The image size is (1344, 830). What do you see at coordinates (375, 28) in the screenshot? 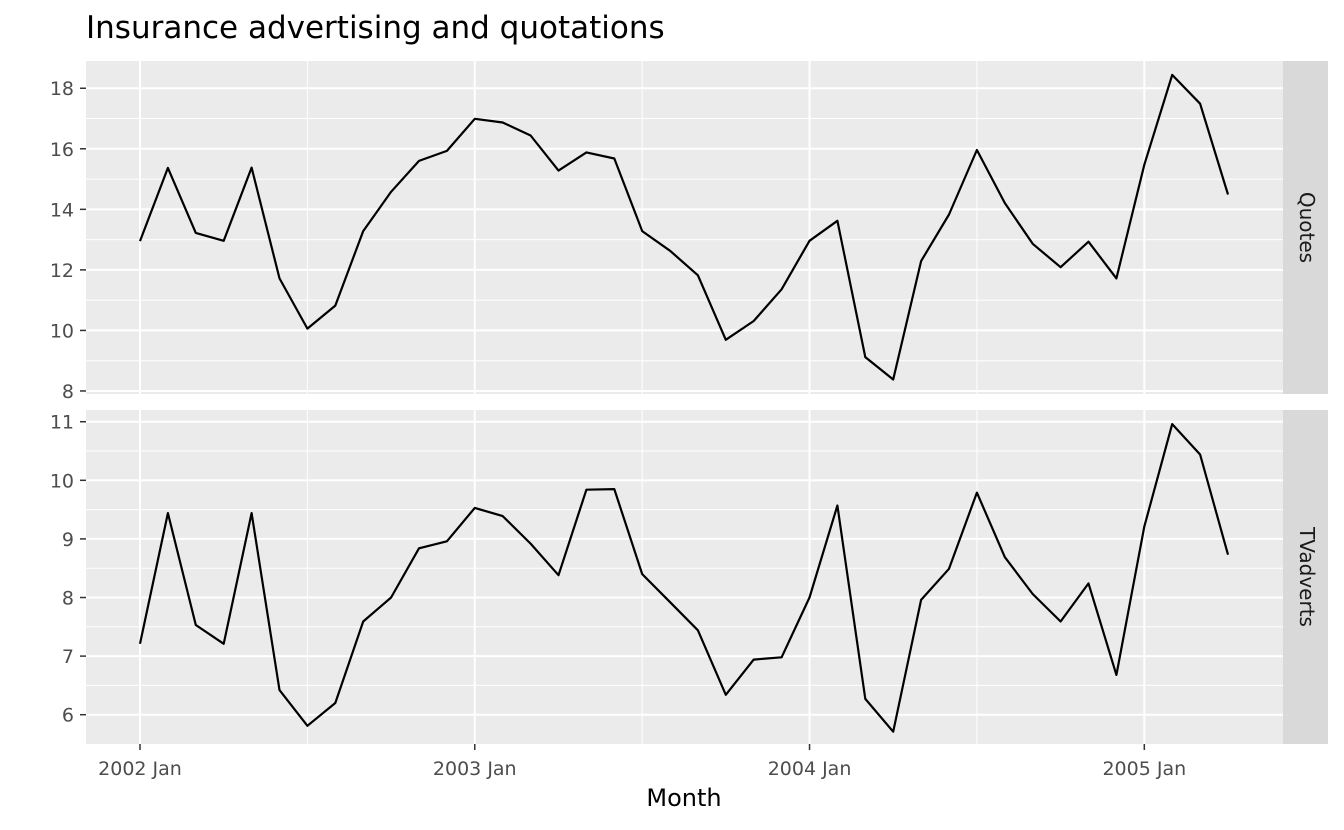
I see `chart-title: Insurance advertising and quotations` at bounding box center [375, 28].